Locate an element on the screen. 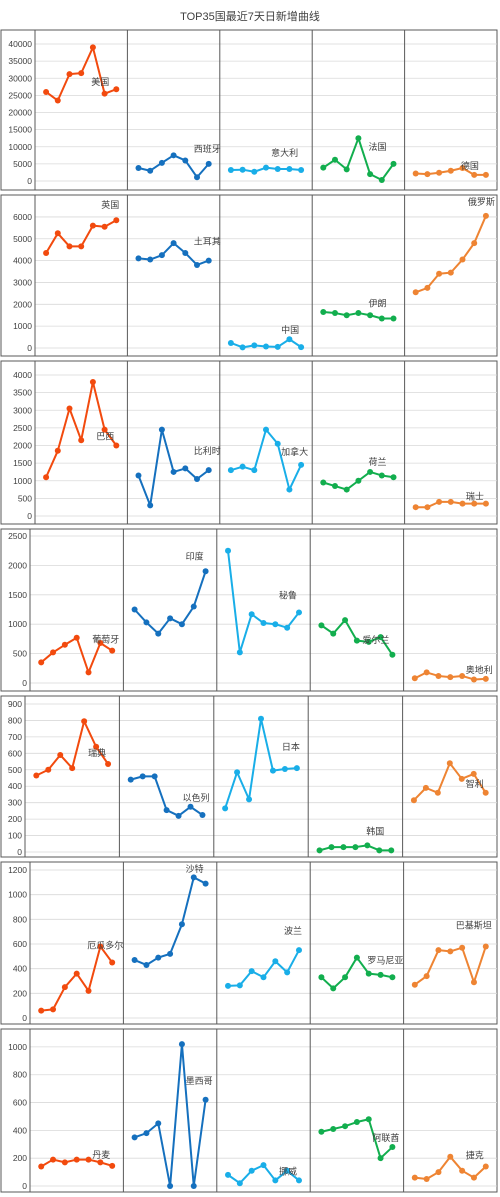 Image resolution: width=500 pixels, height=1197 pixels. y-tick-label: 1500 is located at coordinates (22, 463).